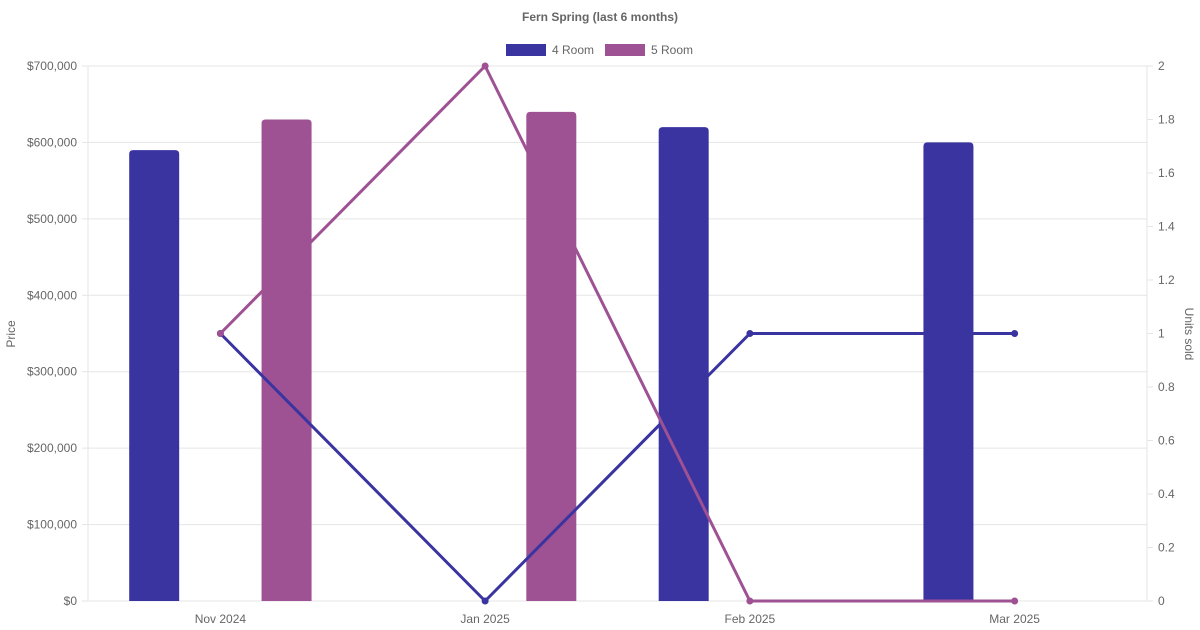 The width and height of the screenshot is (1200, 630). Describe the element at coordinates (1166, 441) in the screenshot. I see `y-right-tick-label: 0.6` at that location.